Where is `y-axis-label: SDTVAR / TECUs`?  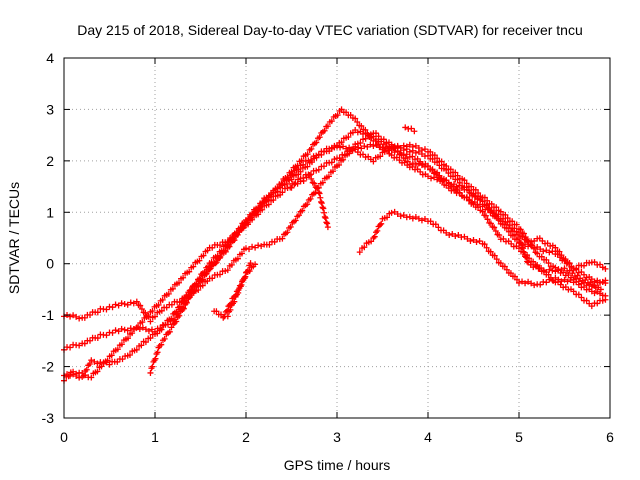 y-axis-label: SDTVAR / TECUs is located at coordinates (14, 238).